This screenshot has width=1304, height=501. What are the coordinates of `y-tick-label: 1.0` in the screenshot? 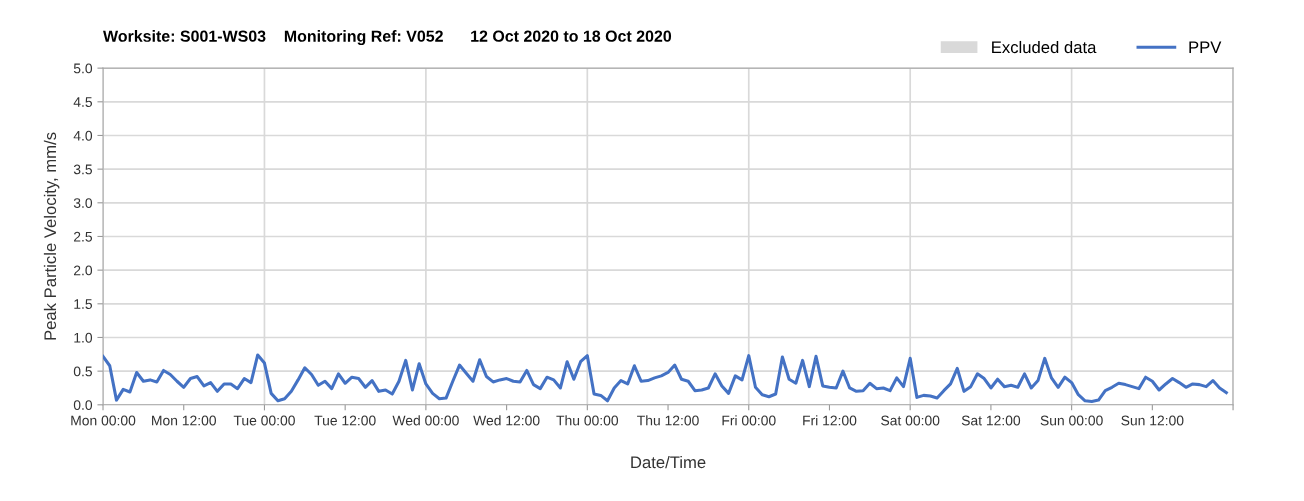 It's located at (83, 337).